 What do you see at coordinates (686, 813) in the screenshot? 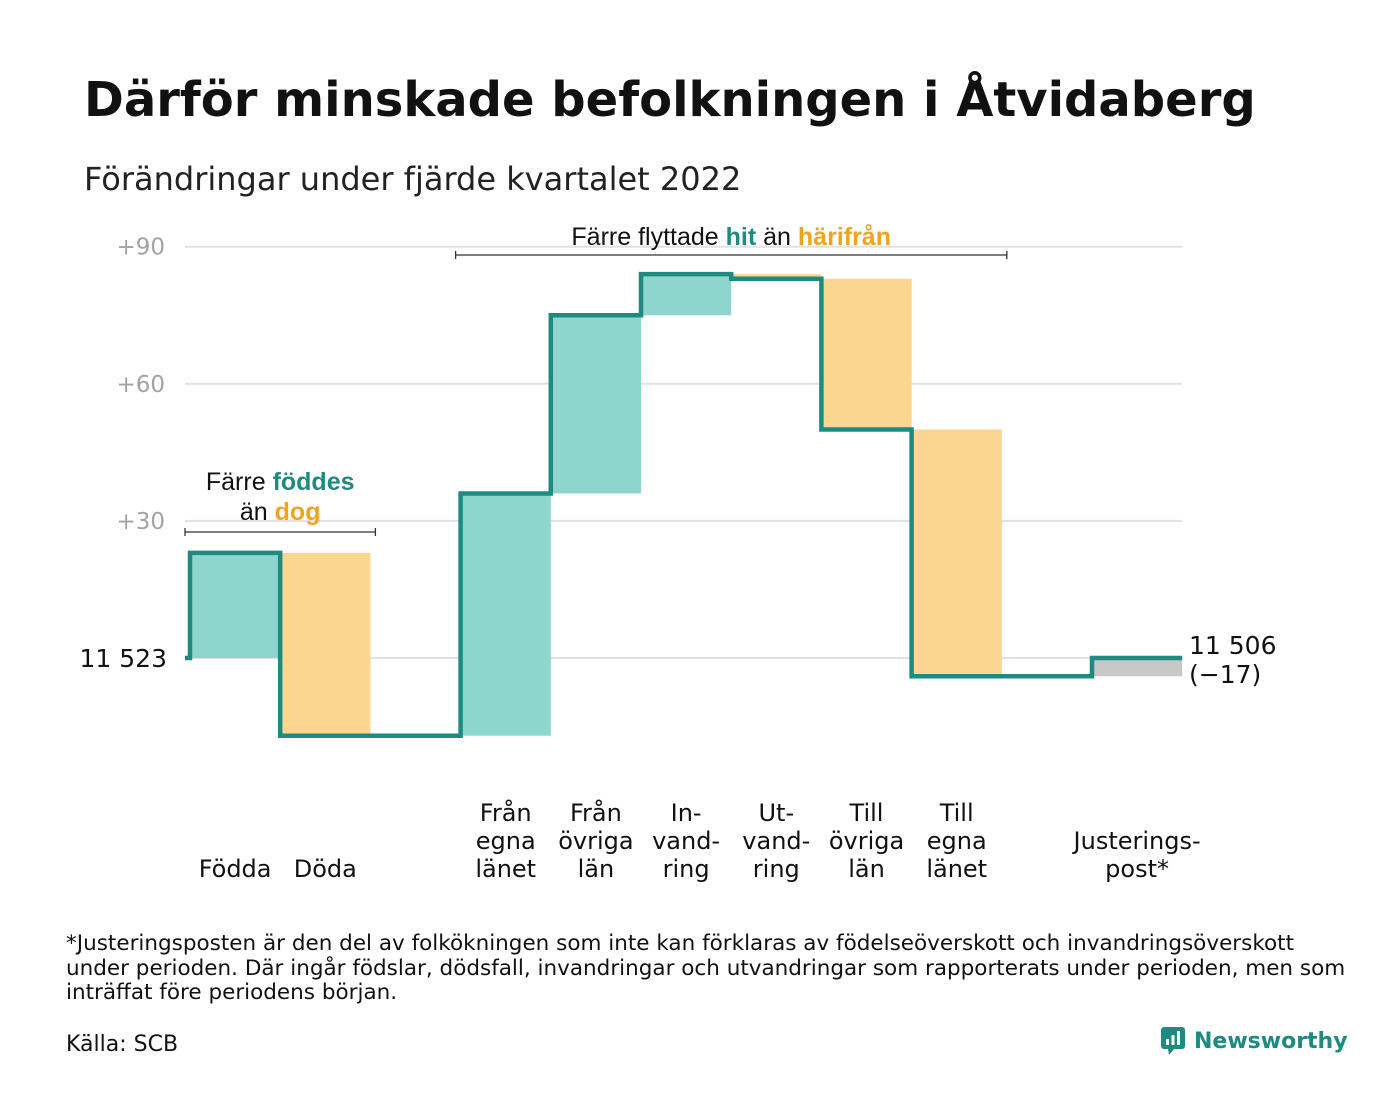
I see `category-label: In-` at bounding box center [686, 813].